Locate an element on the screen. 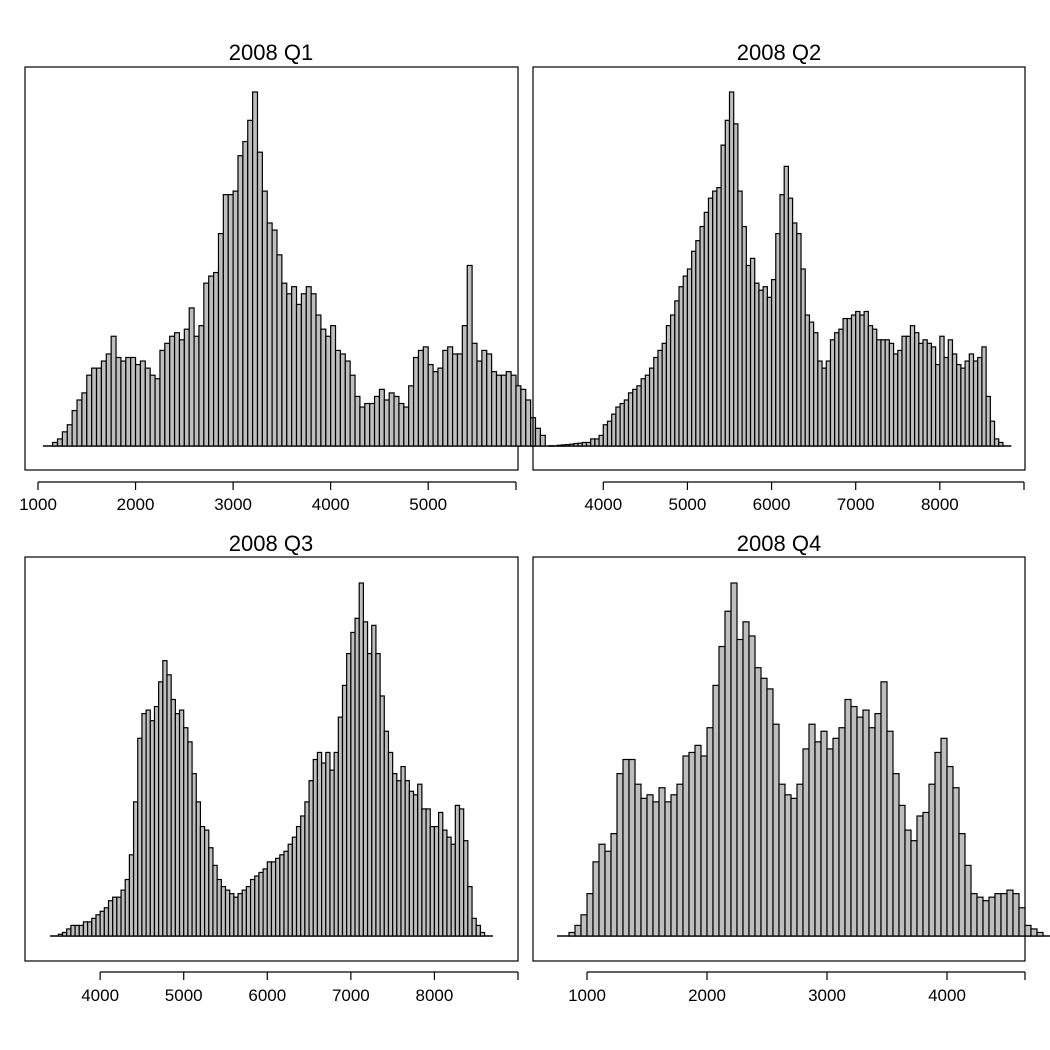  panel-title: 2008 Q3 is located at coordinates (271, 543).